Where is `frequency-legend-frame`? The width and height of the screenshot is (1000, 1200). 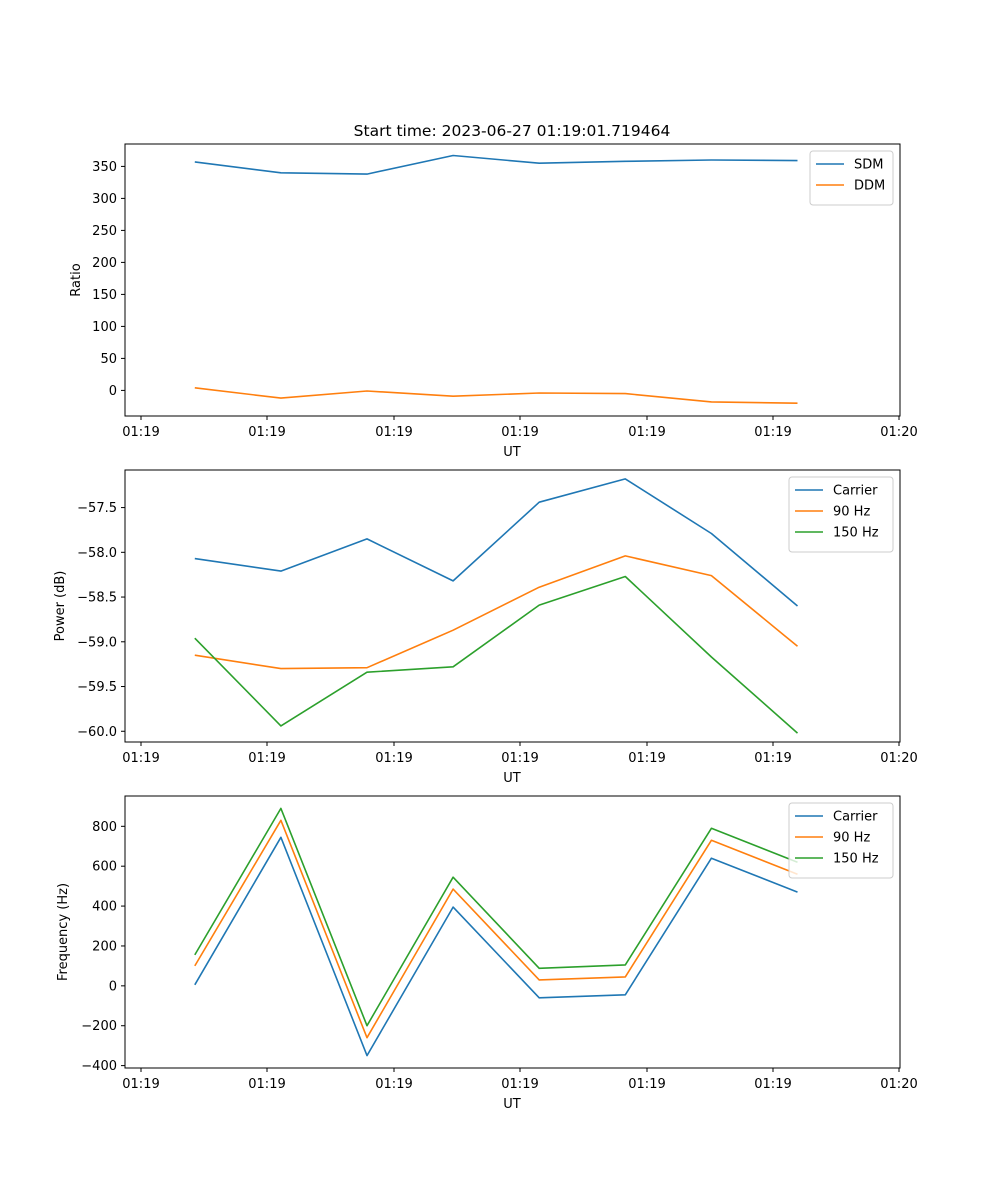
frequency-legend-frame is located at coordinates (841, 840).